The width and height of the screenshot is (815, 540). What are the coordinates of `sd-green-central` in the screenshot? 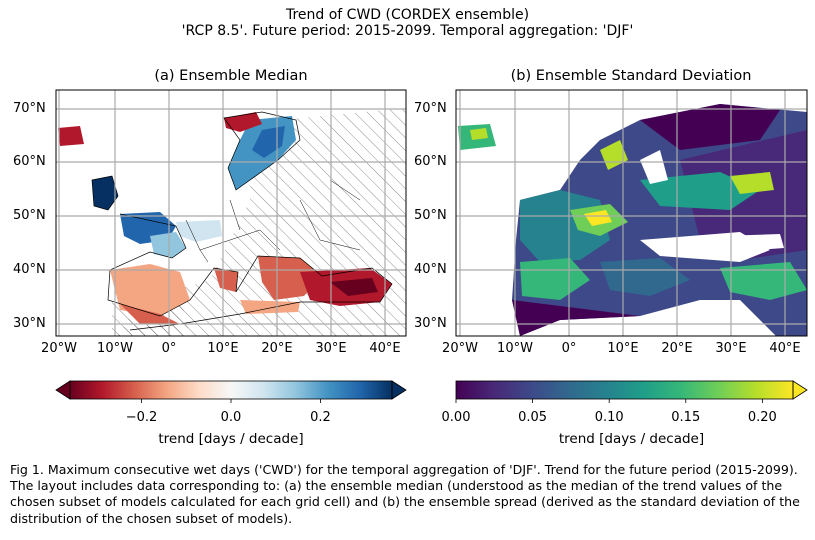 It's located at (700, 191).